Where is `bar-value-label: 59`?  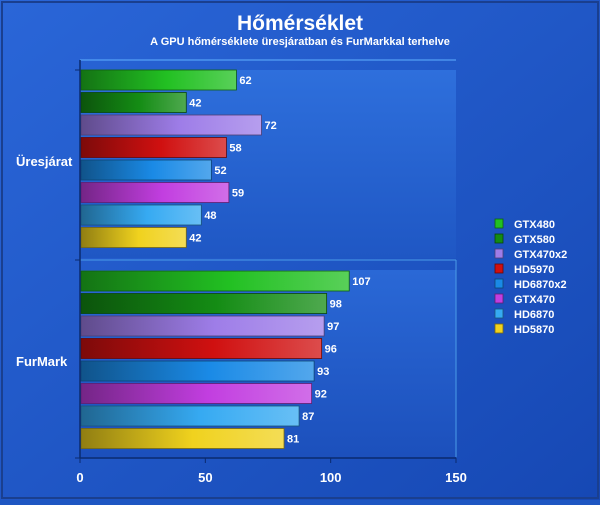 bar-value-label: 59 is located at coordinates (238, 194).